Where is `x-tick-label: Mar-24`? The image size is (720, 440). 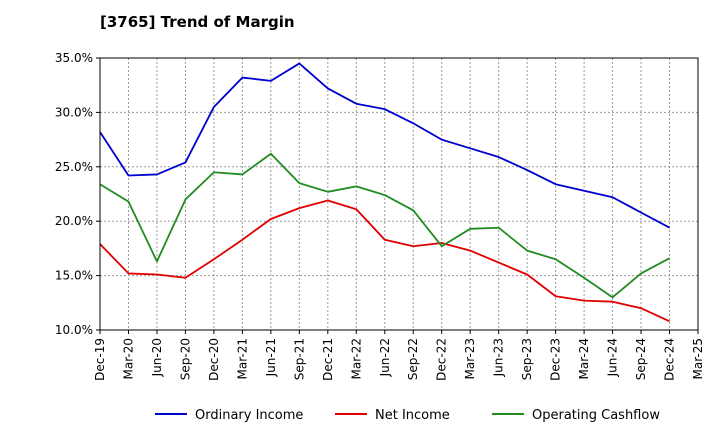
x-tick-label: Mar-24 is located at coordinates (584, 358).